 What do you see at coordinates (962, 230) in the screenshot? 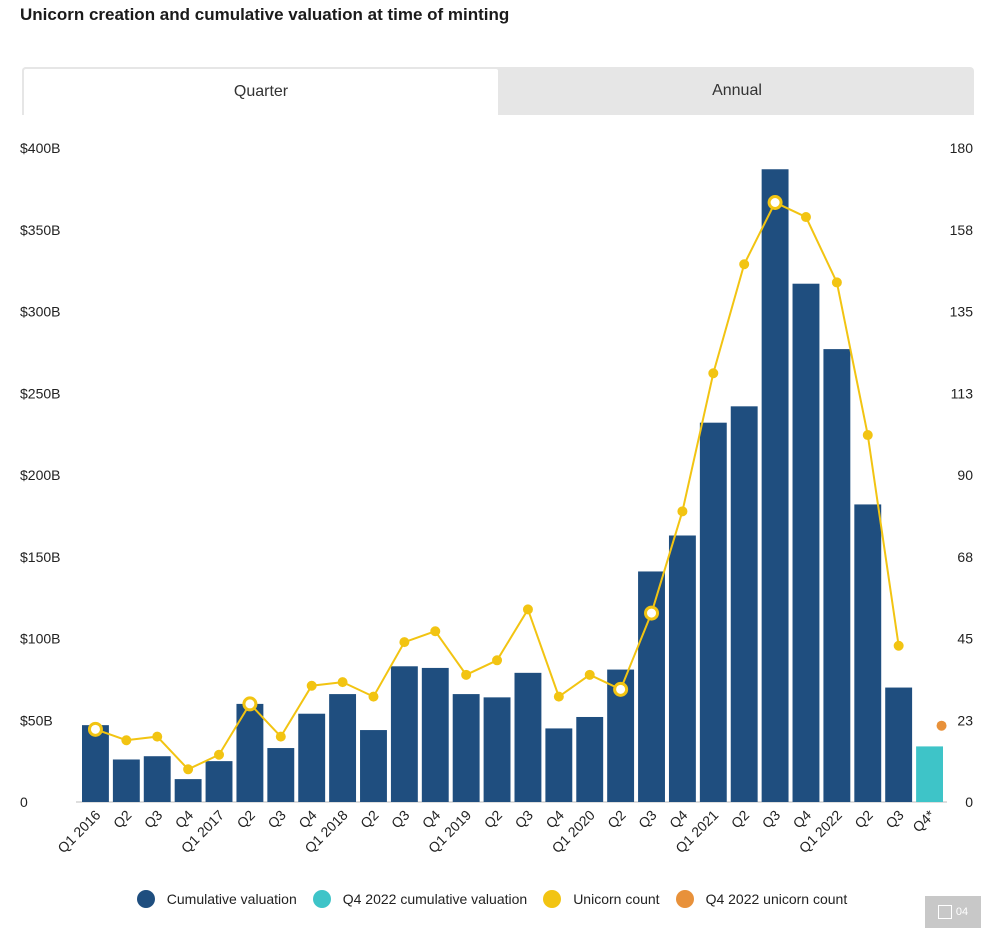
I see `y-right-tick-label: 158` at bounding box center [962, 230].